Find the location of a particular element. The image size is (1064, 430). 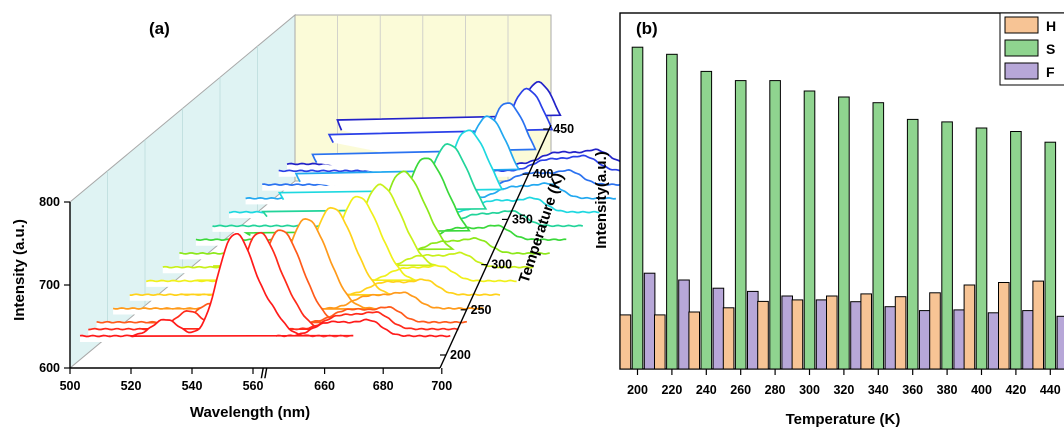

y-tick-label: 600 is located at coordinates (49, 368).